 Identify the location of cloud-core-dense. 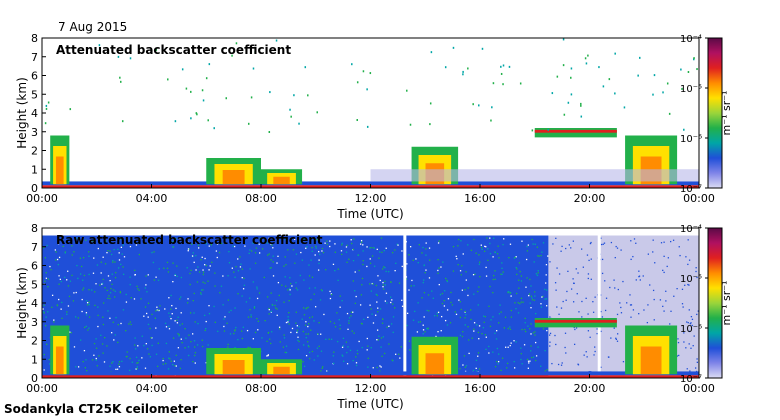
(651, 360).